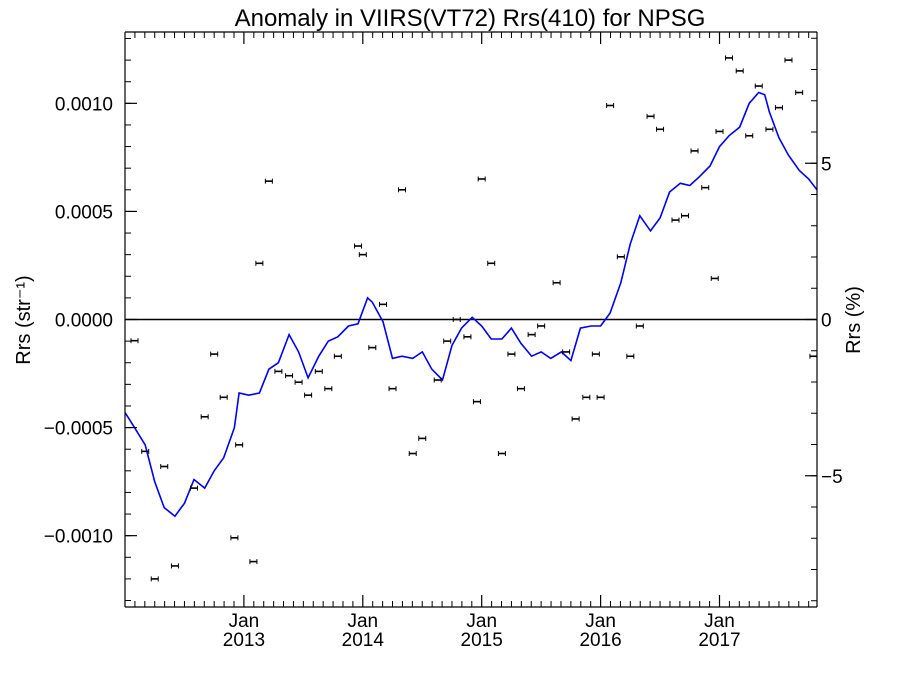  Describe the element at coordinates (24, 319) in the screenshot. I see `y-axis-label-left: Rrs (str⁻¹)` at that location.